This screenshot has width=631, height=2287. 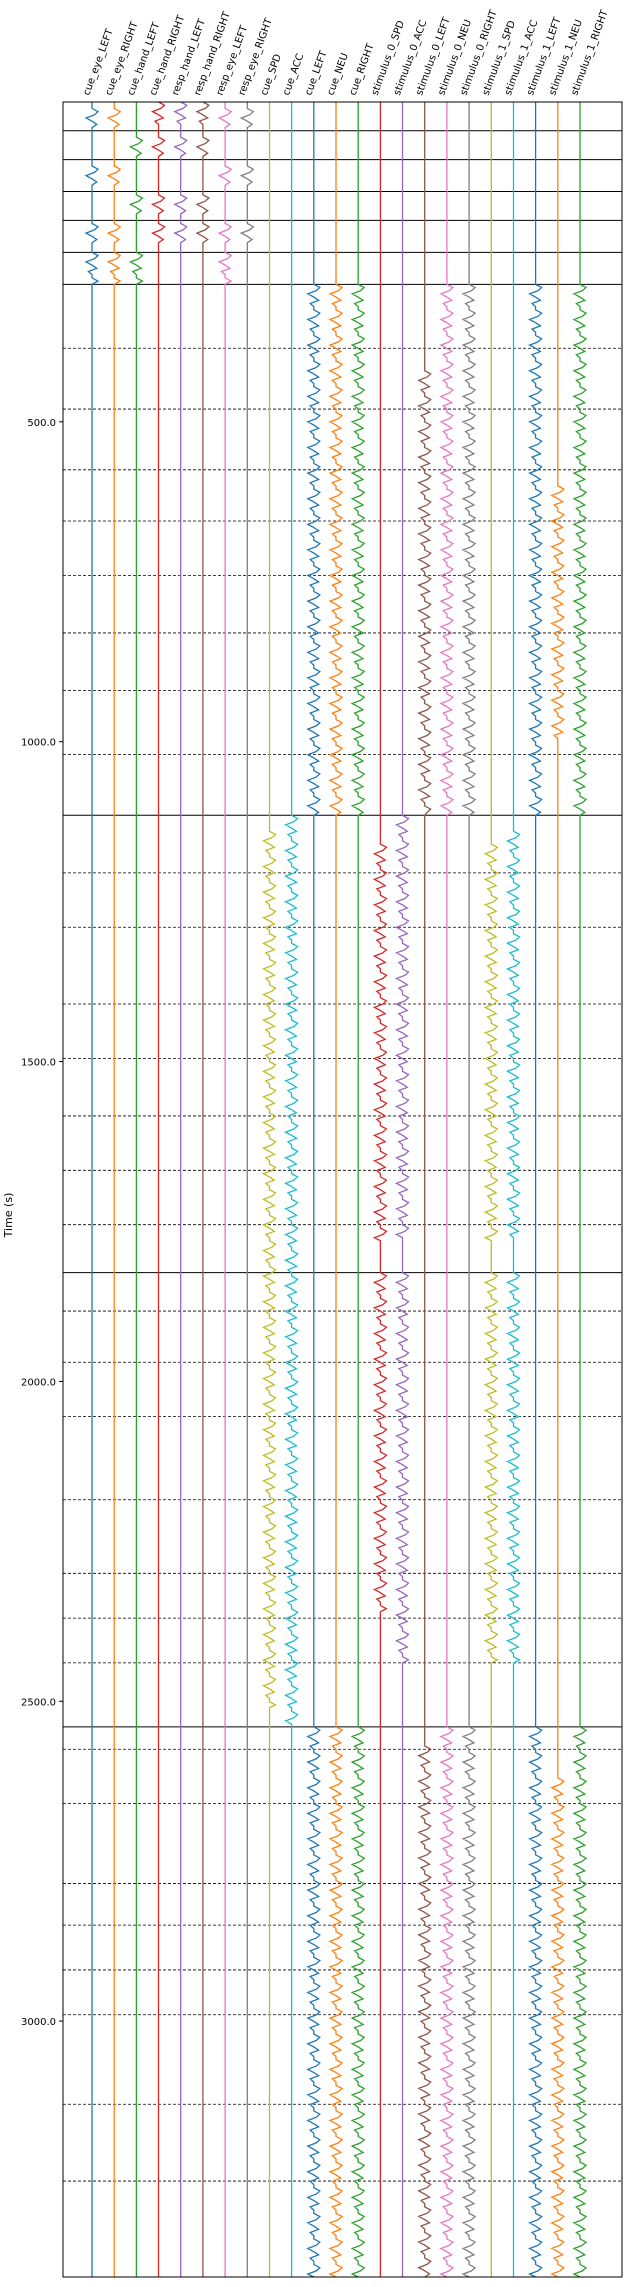 What do you see at coordinates (92, 1189) in the screenshot?
I see `series-line-cue_eye_LEFT` at bounding box center [92, 1189].